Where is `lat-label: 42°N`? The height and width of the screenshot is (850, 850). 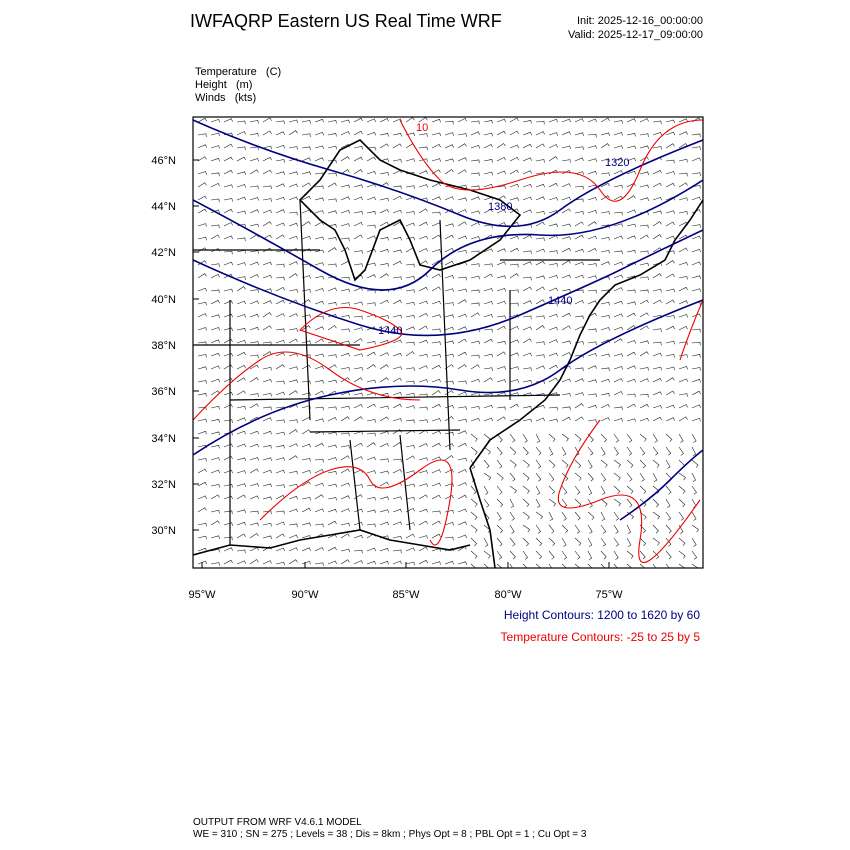
lat-label: 42°N is located at coordinates (163, 253).